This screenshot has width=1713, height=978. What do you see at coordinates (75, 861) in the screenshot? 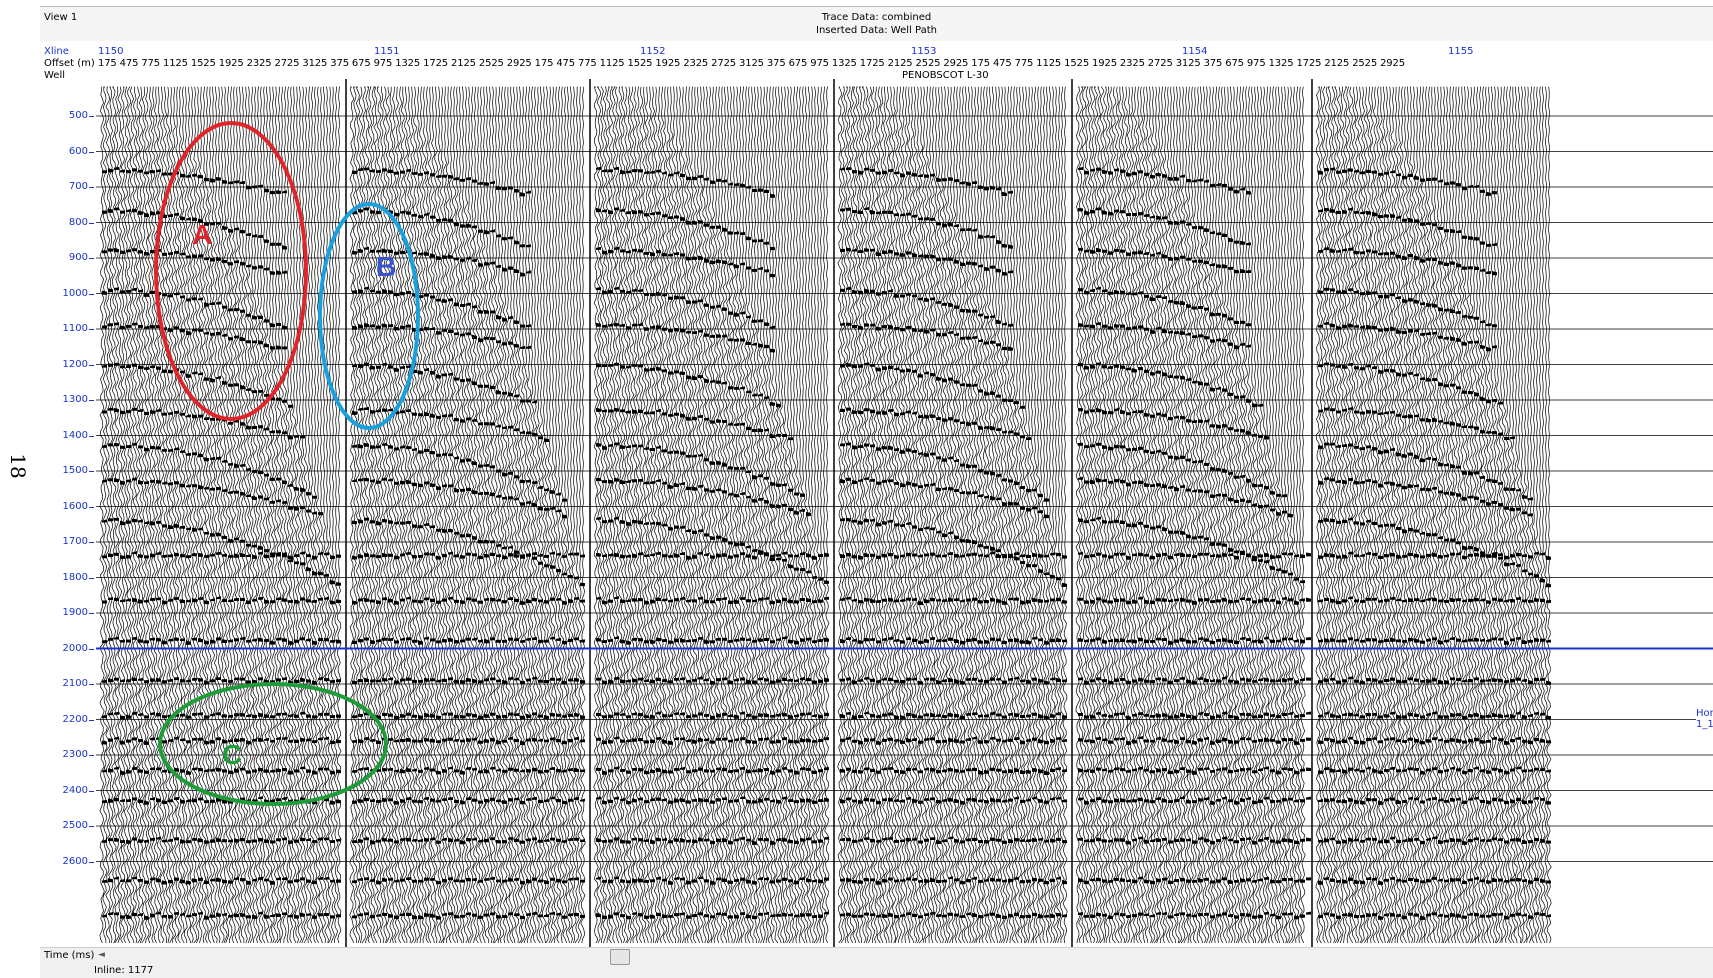
I see `time-tick-label: 2600` at bounding box center [75, 861].